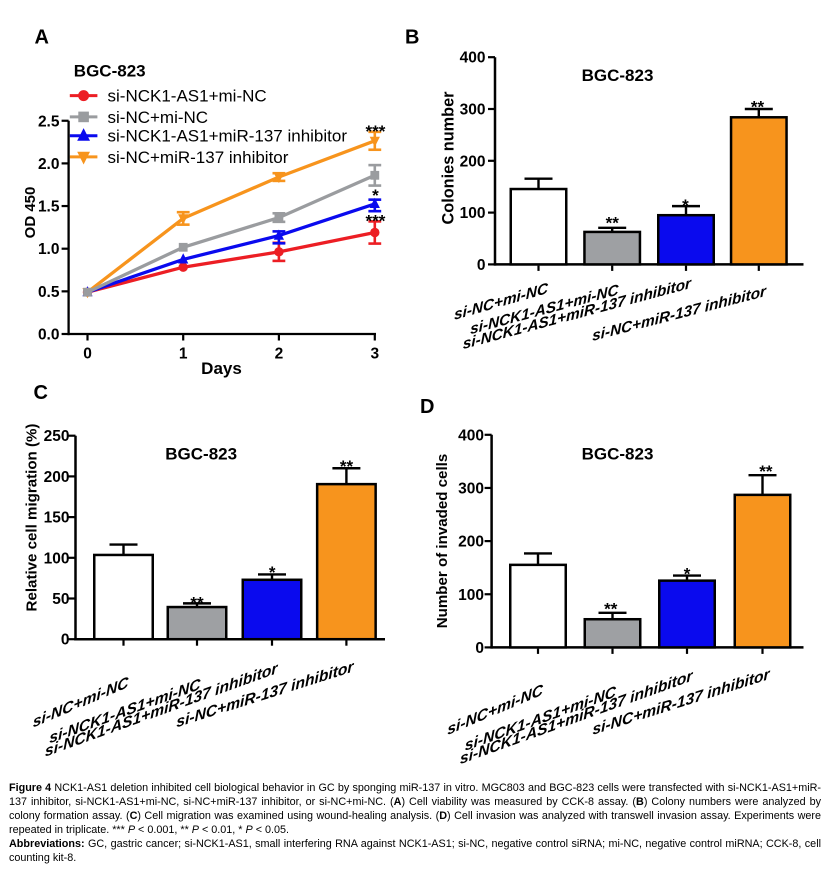  What do you see at coordinates (158, 117) in the screenshot?
I see `svg-text: si-NC+mi-NC` at bounding box center [158, 117].